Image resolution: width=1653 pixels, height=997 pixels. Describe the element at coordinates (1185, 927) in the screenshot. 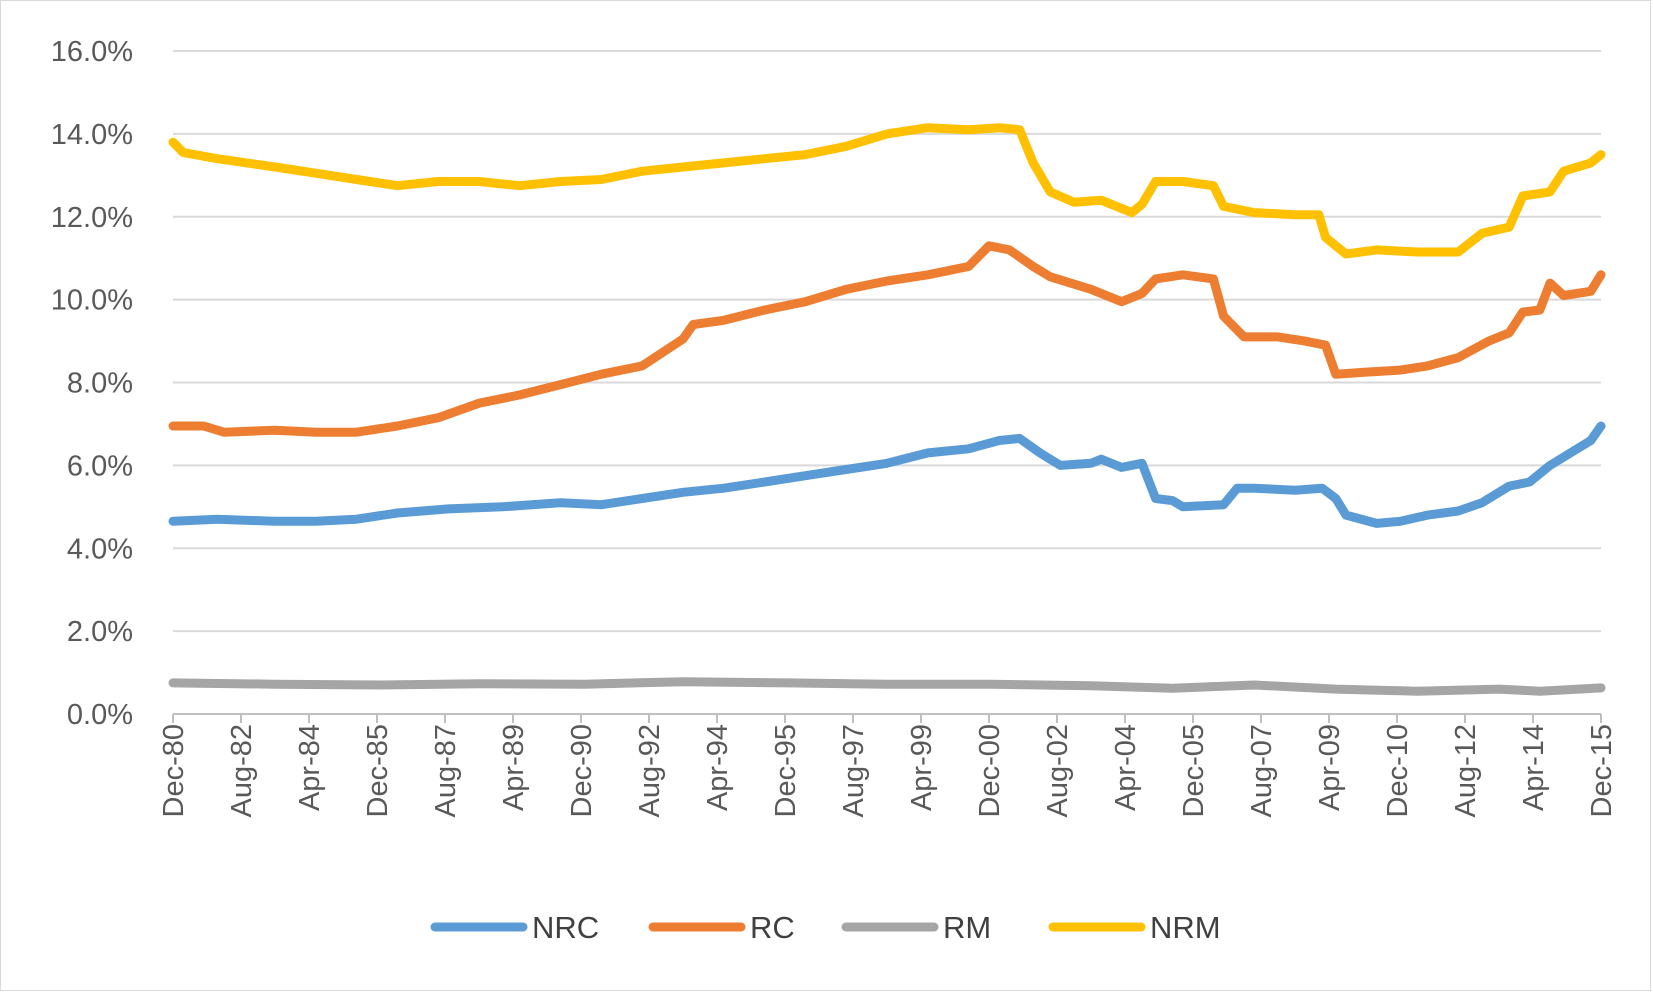

I see `legend-label-nrm: NRM` at that location.